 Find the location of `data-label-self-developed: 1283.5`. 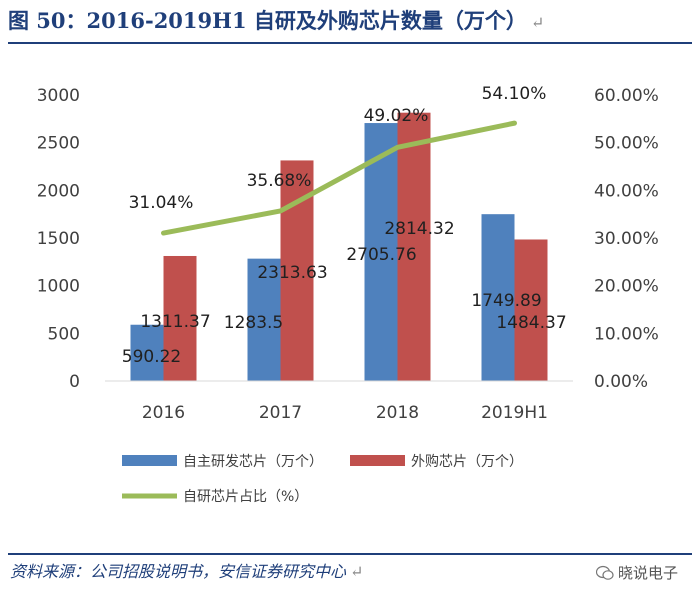

data-label-self-developed: 1283.5 is located at coordinates (253, 323).